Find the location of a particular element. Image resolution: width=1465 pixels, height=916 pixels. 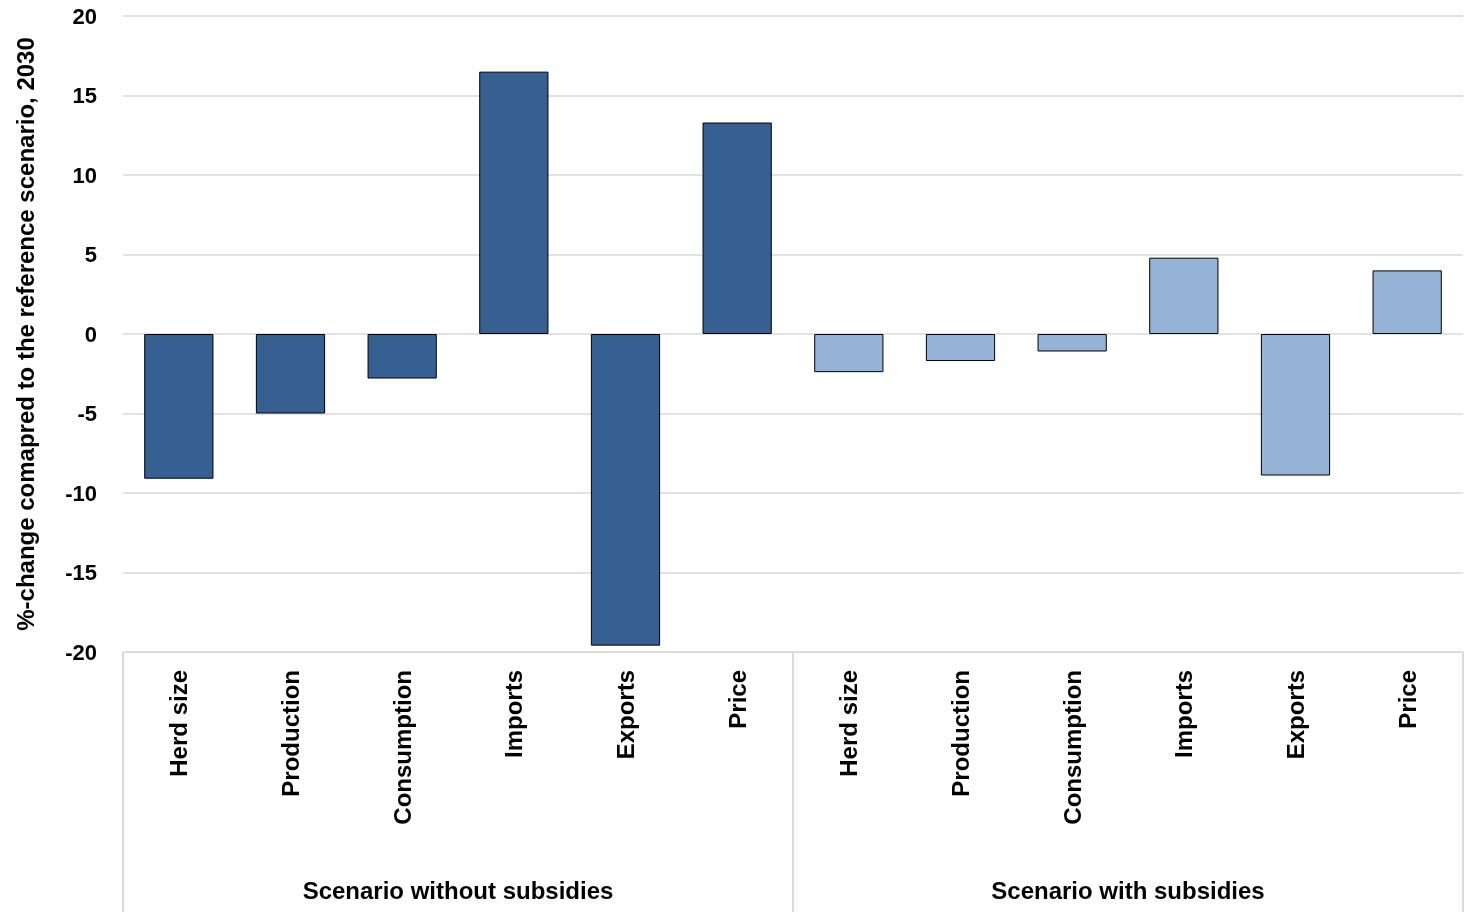

y-tick-label: 10 is located at coordinates (84, 175).